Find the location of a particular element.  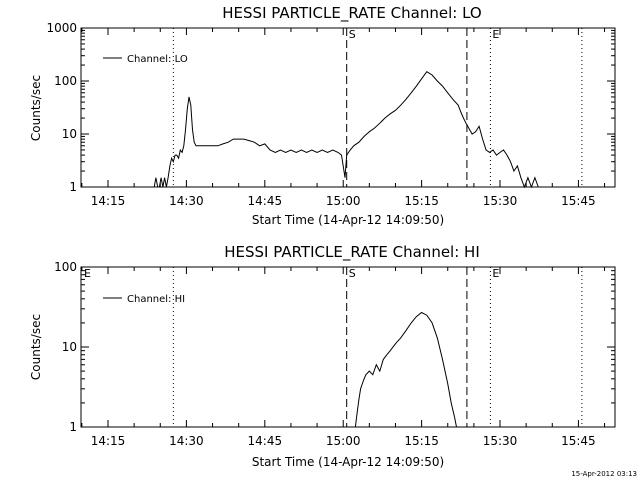

chart-title: HESSI PARTICLE_RATE Channel: HI is located at coordinates (352, 252).